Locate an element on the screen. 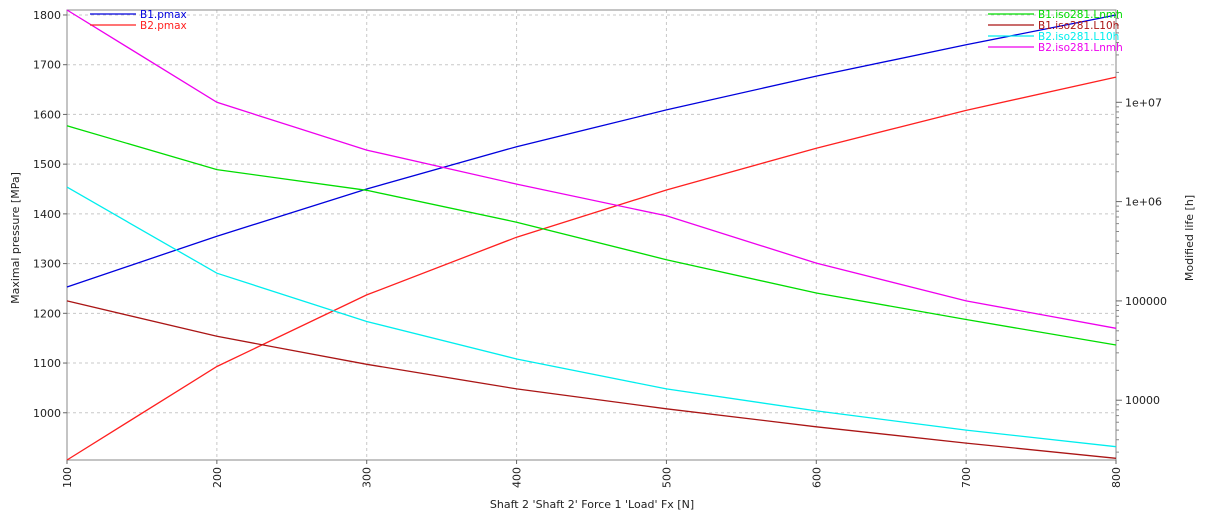 This screenshot has height=515, width=1208. y2-tick-label: 10000 is located at coordinates (1142, 400).